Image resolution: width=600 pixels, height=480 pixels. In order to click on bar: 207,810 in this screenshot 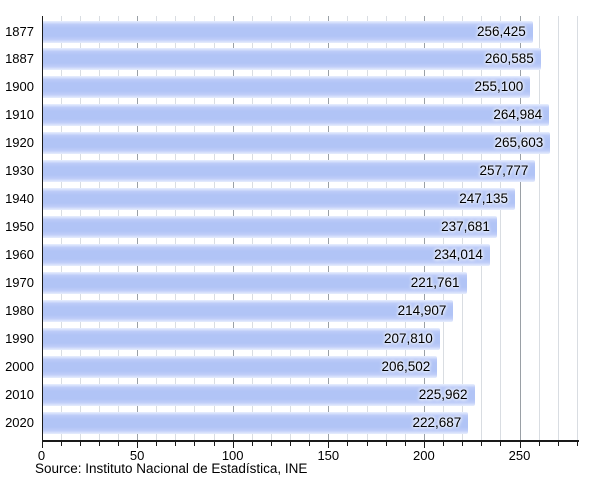, I will do `click(241, 338)`.